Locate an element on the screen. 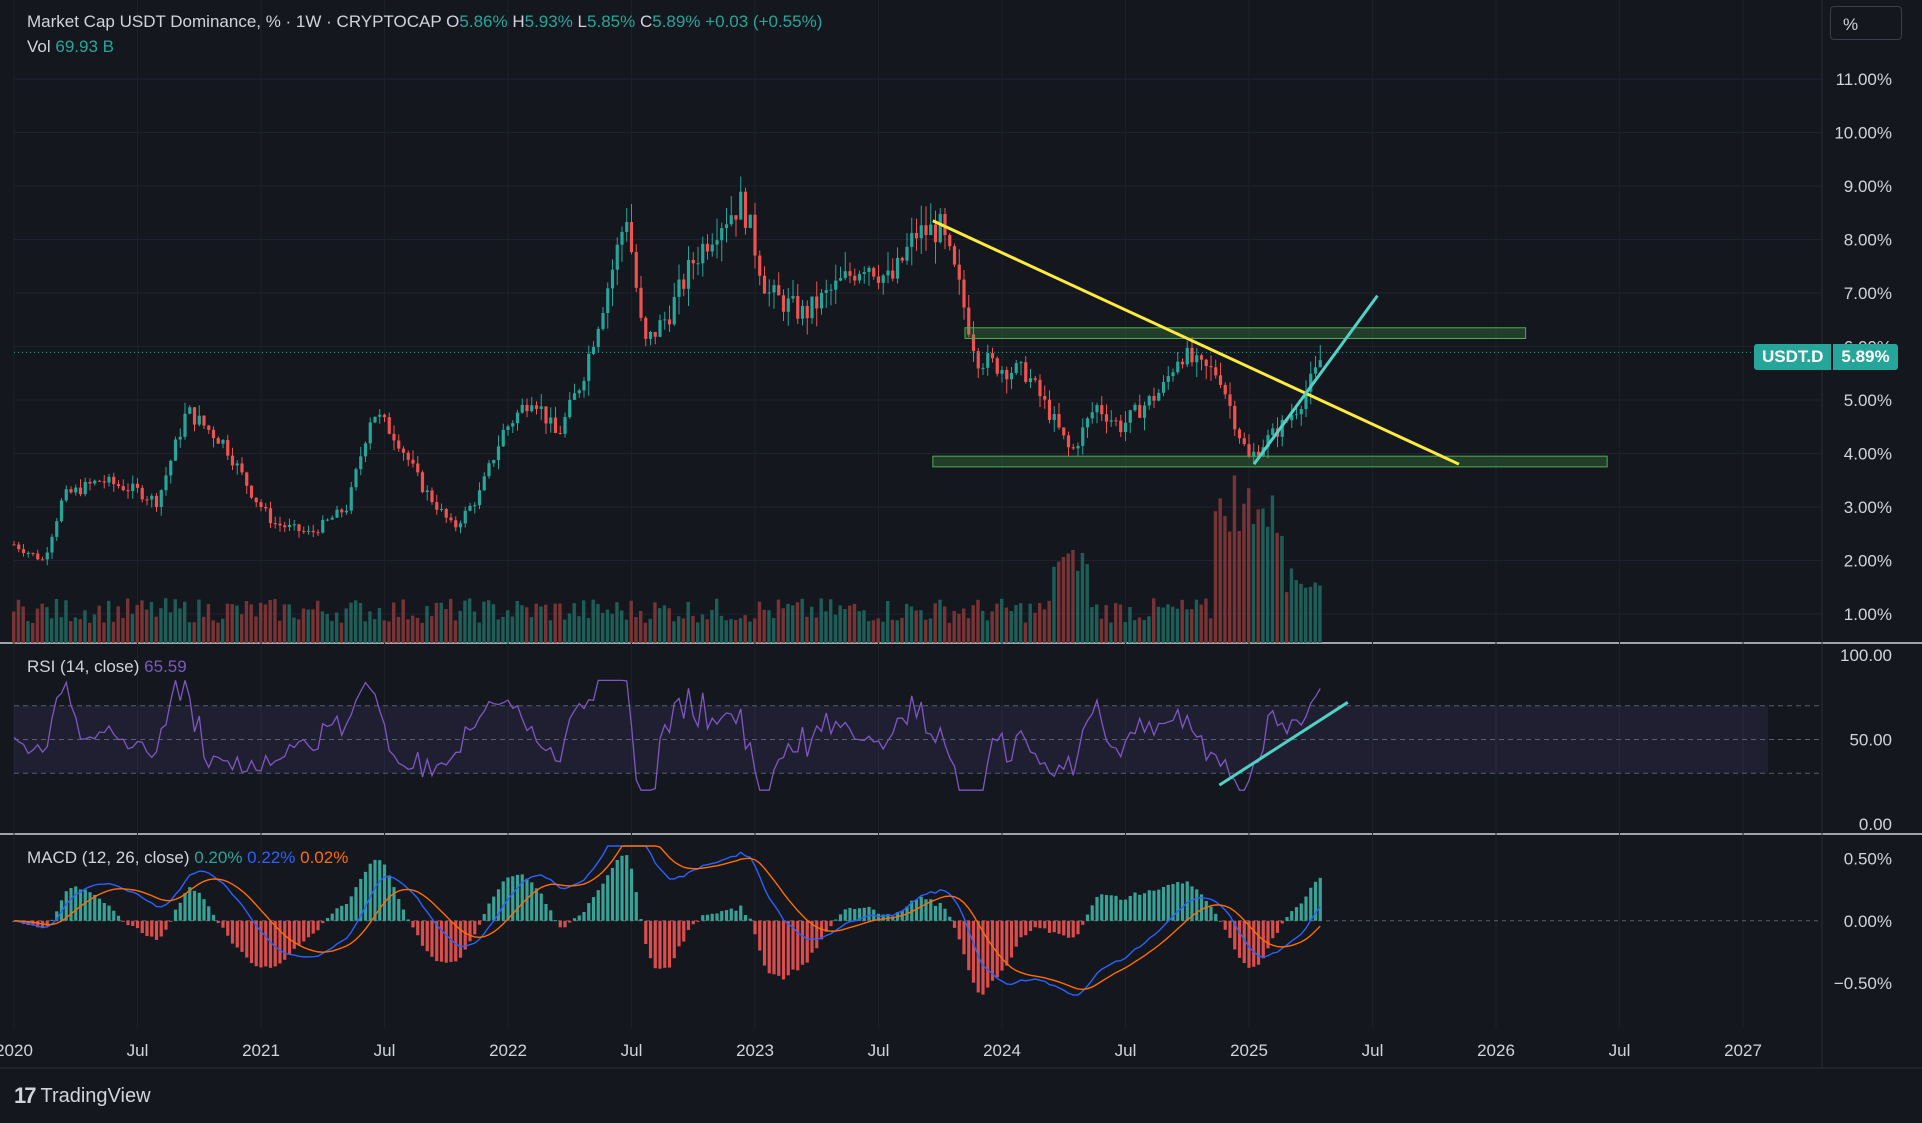 The image size is (1922, 1123). vol-value: 69.93 B is located at coordinates (84, 46).